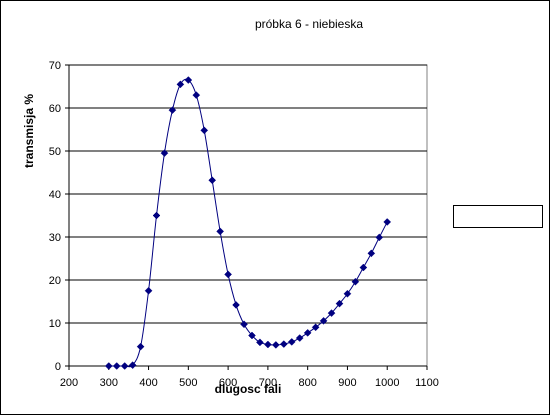 This screenshot has height=415, width=550. I want to click on x-axis-label: dlugosc fali, so click(248, 389).